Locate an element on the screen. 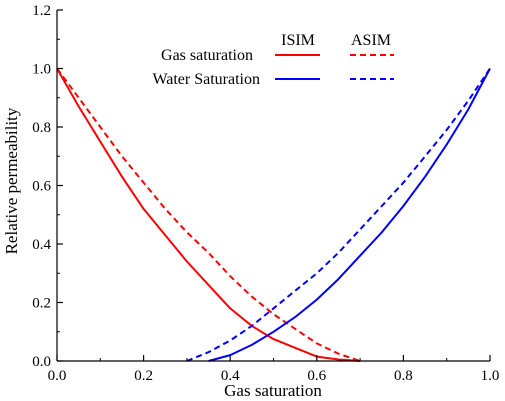 The image size is (505, 401). x-tick-label: 0.2 is located at coordinates (143, 376).